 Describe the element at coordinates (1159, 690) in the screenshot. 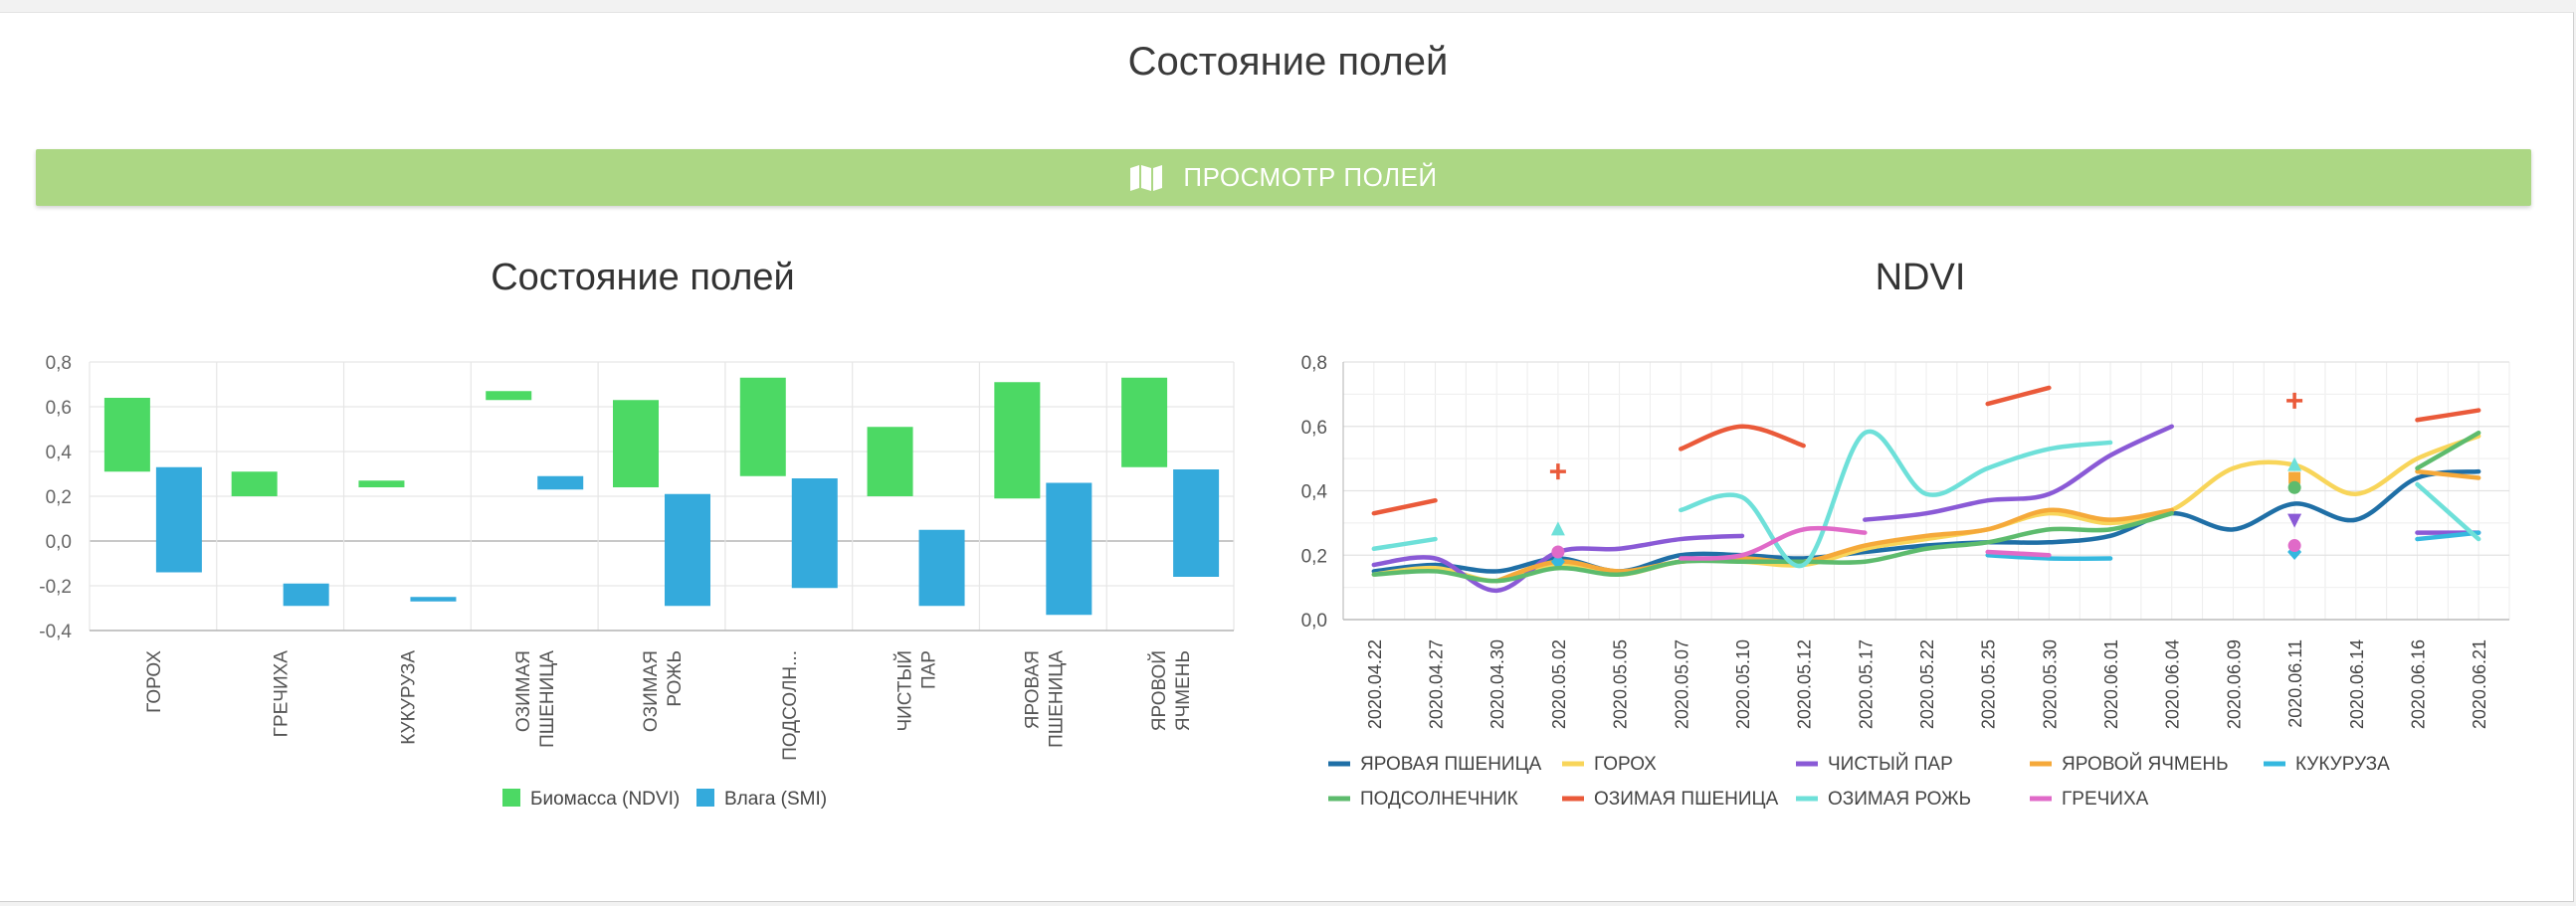

I see `x-category-label: ЯРОВОЙ` at that location.